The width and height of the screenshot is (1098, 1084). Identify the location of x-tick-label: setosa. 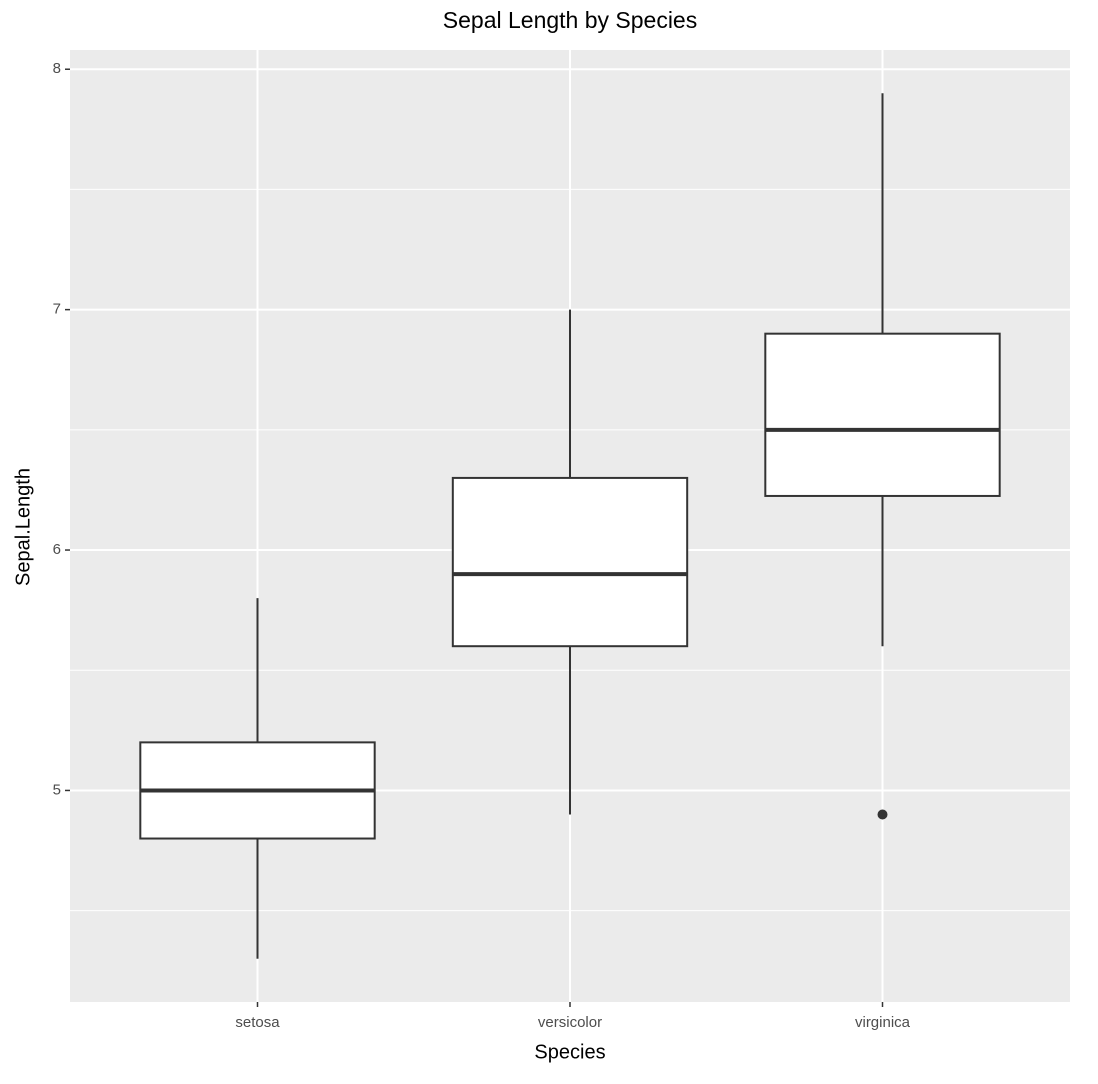
(257, 1022).